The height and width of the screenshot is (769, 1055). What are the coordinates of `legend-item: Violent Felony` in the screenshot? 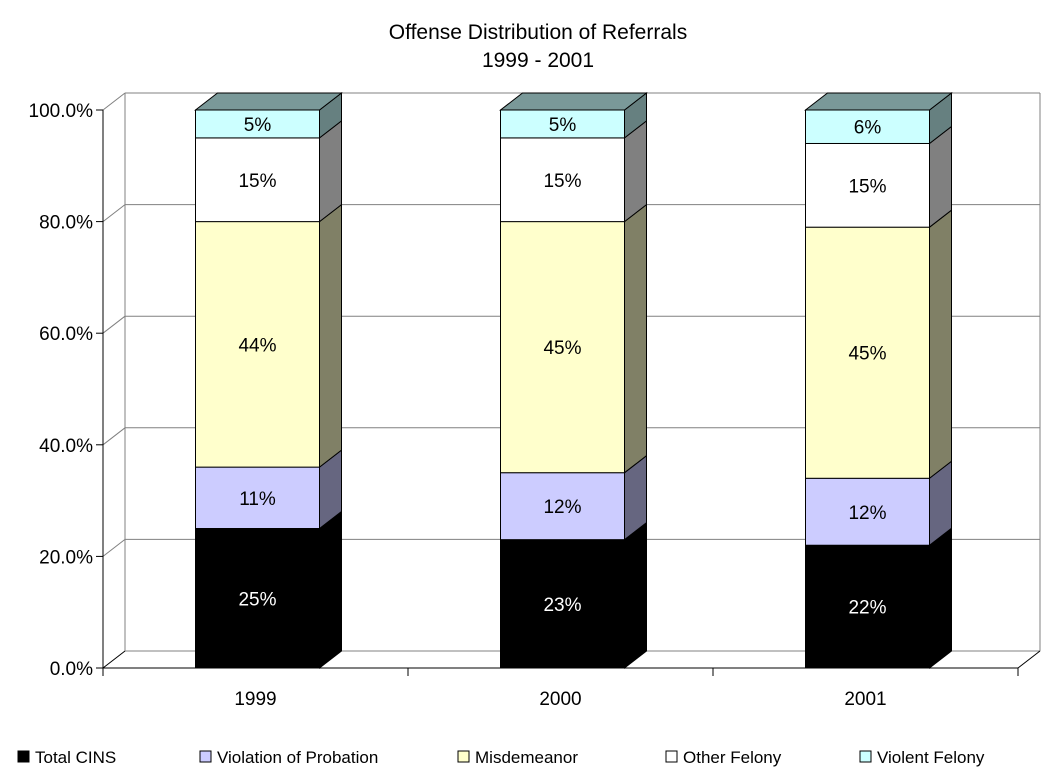 It's located at (922, 757).